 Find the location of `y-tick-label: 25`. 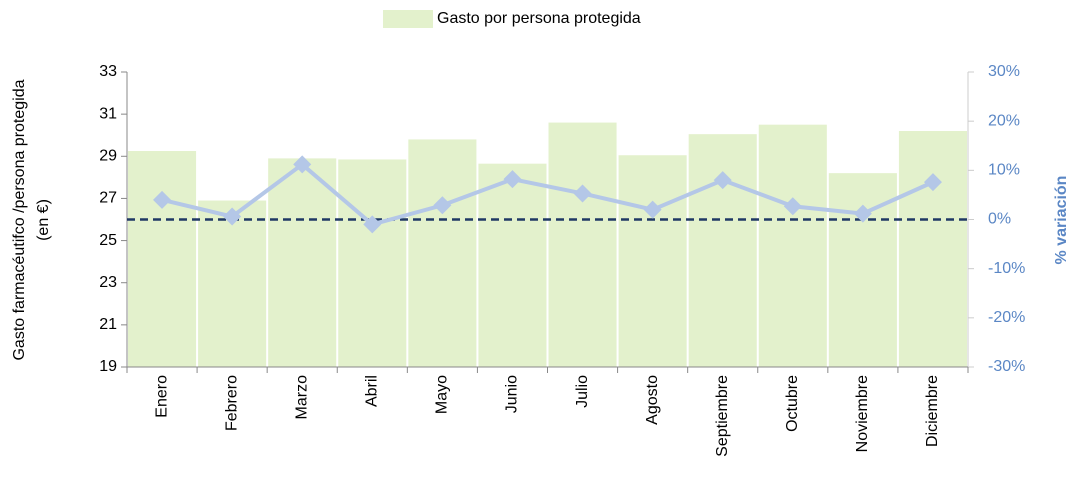

y-tick-label: 25 is located at coordinates (108, 240).